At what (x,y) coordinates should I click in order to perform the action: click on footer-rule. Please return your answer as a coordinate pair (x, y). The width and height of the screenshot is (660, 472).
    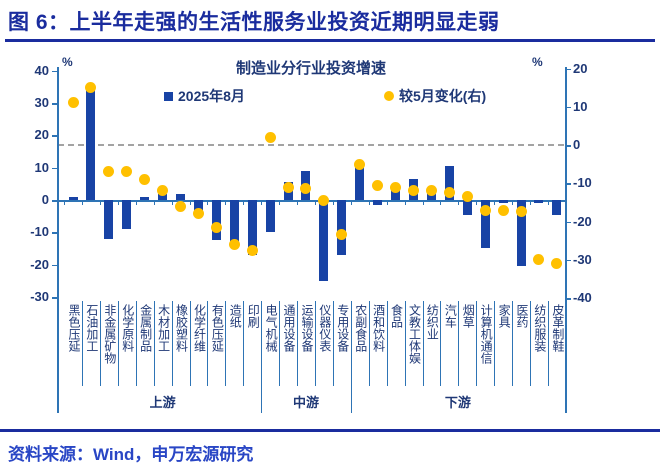
    Looking at the image, I should click on (330, 430).